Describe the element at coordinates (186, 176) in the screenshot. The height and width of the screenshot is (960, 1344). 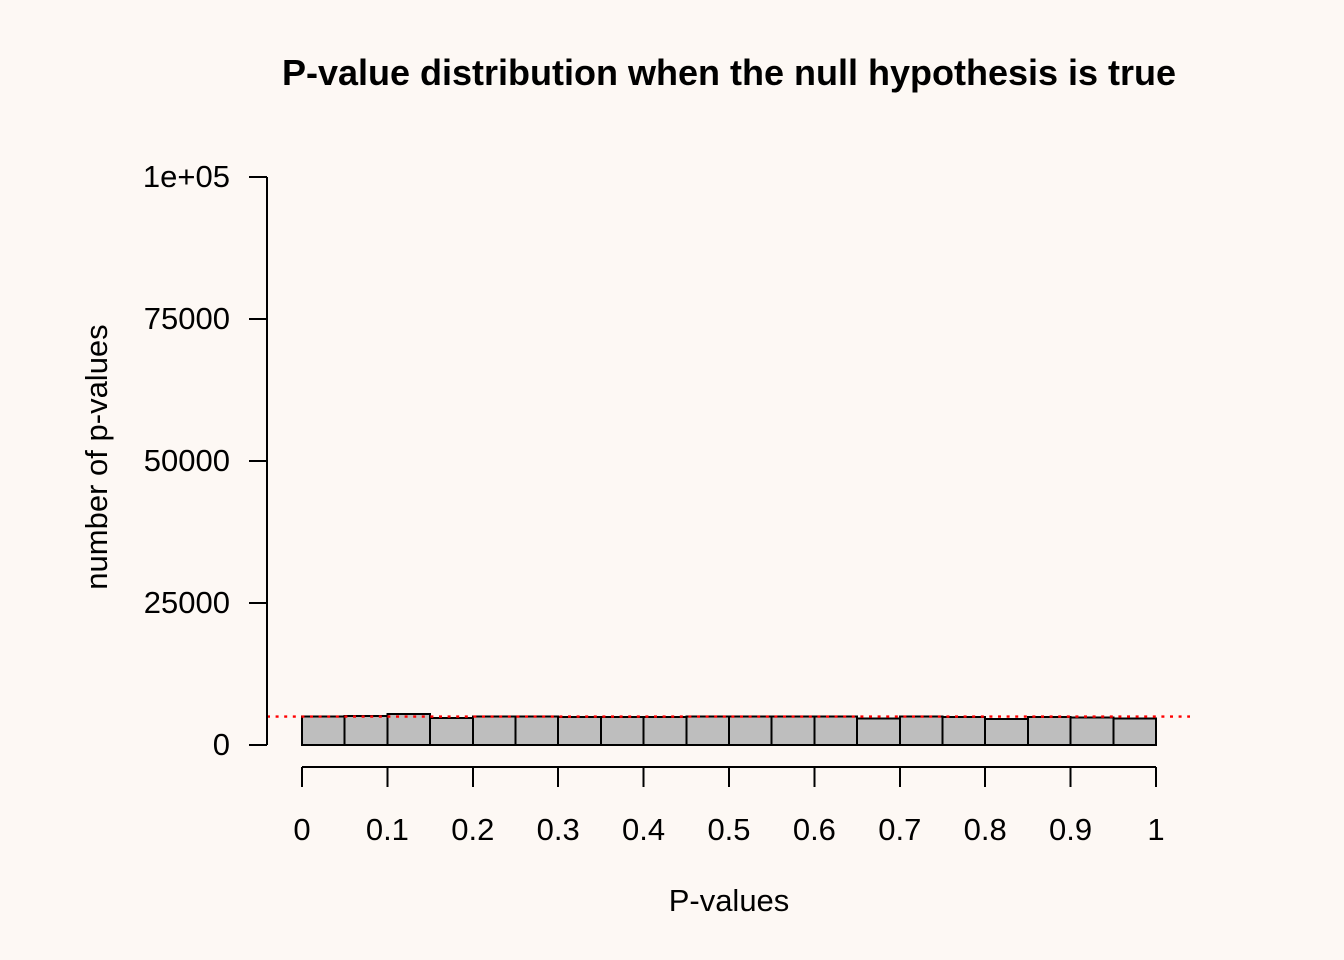
I see `y-tick-label: 1e+05` at that location.